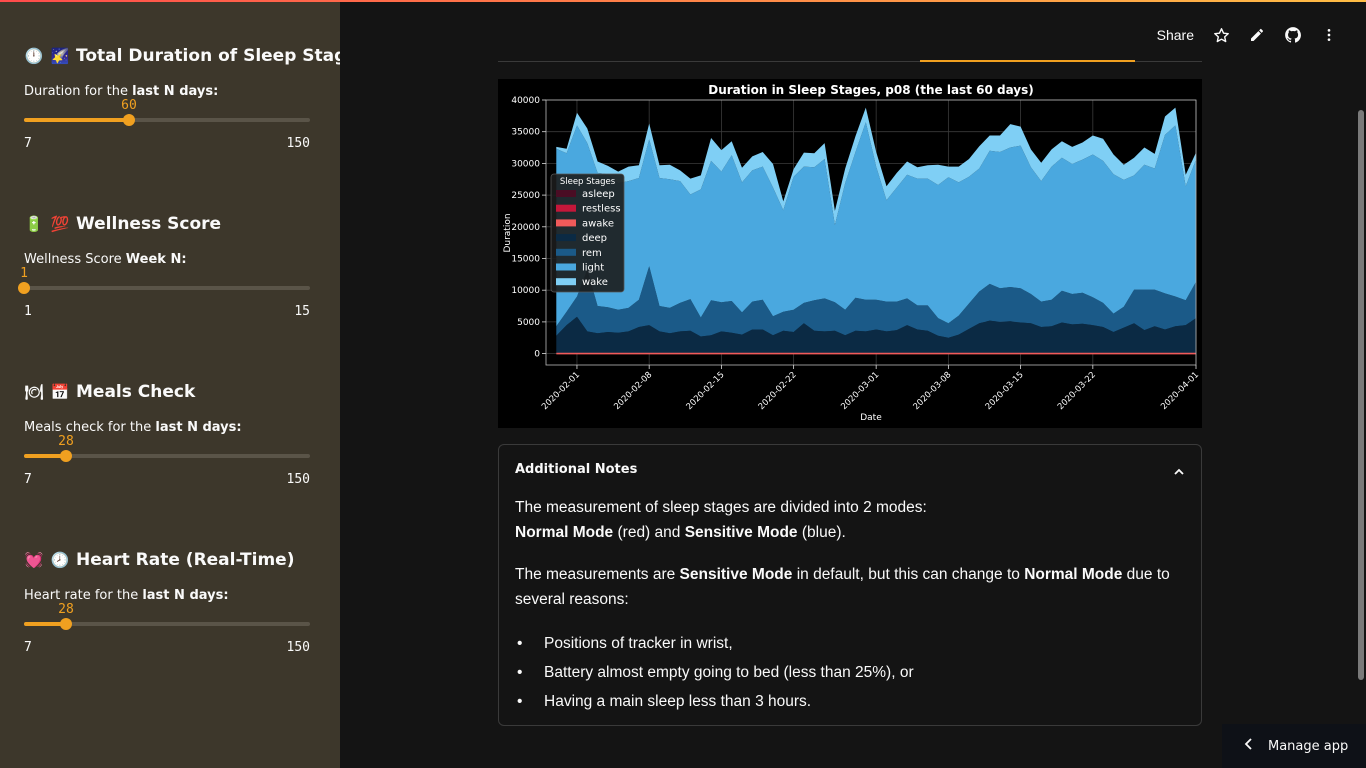 This screenshot has width=1366, height=768. I want to click on legend-label: light, so click(593, 268).